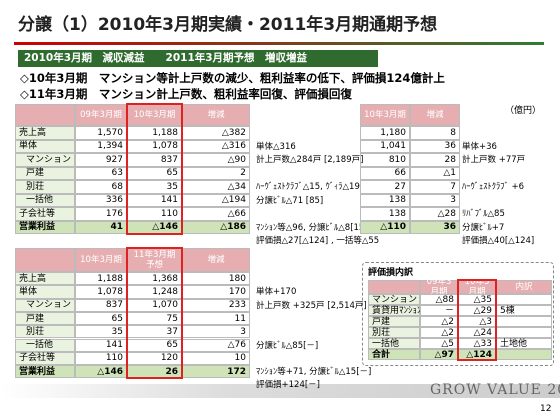 The height and width of the screenshot is (420, 560). Describe the element at coordinates (439, 299) in the screenshot. I see `value-cell: △88` at that location.